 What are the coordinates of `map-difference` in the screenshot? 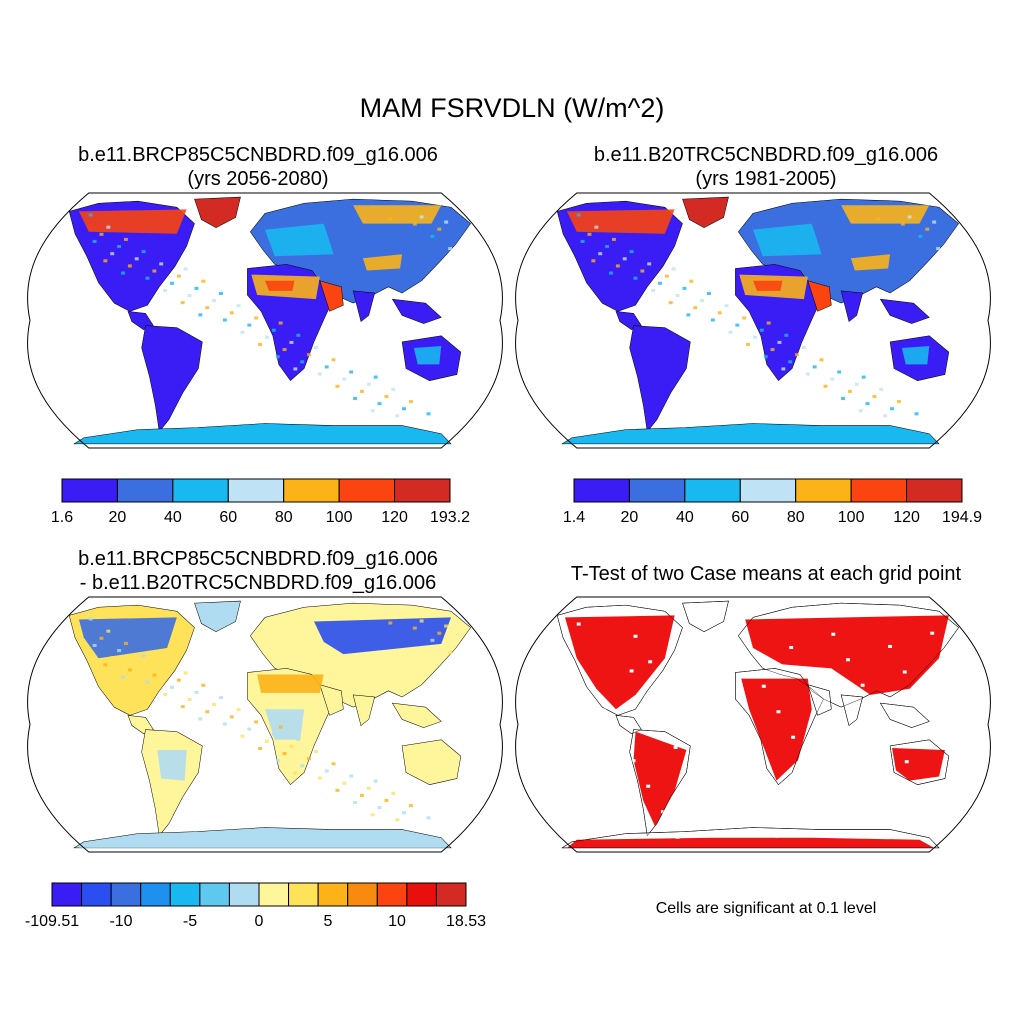 It's located at (265, 724).